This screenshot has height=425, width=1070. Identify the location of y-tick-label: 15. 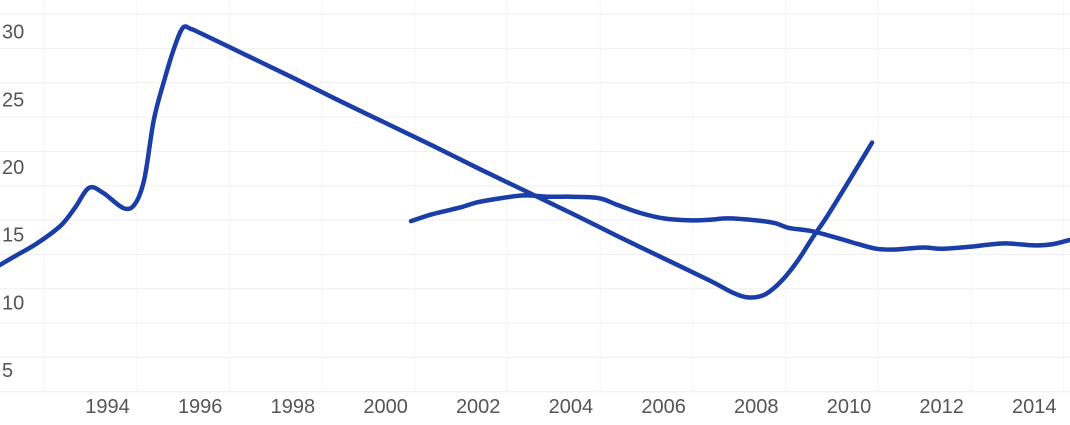
(13, 236).